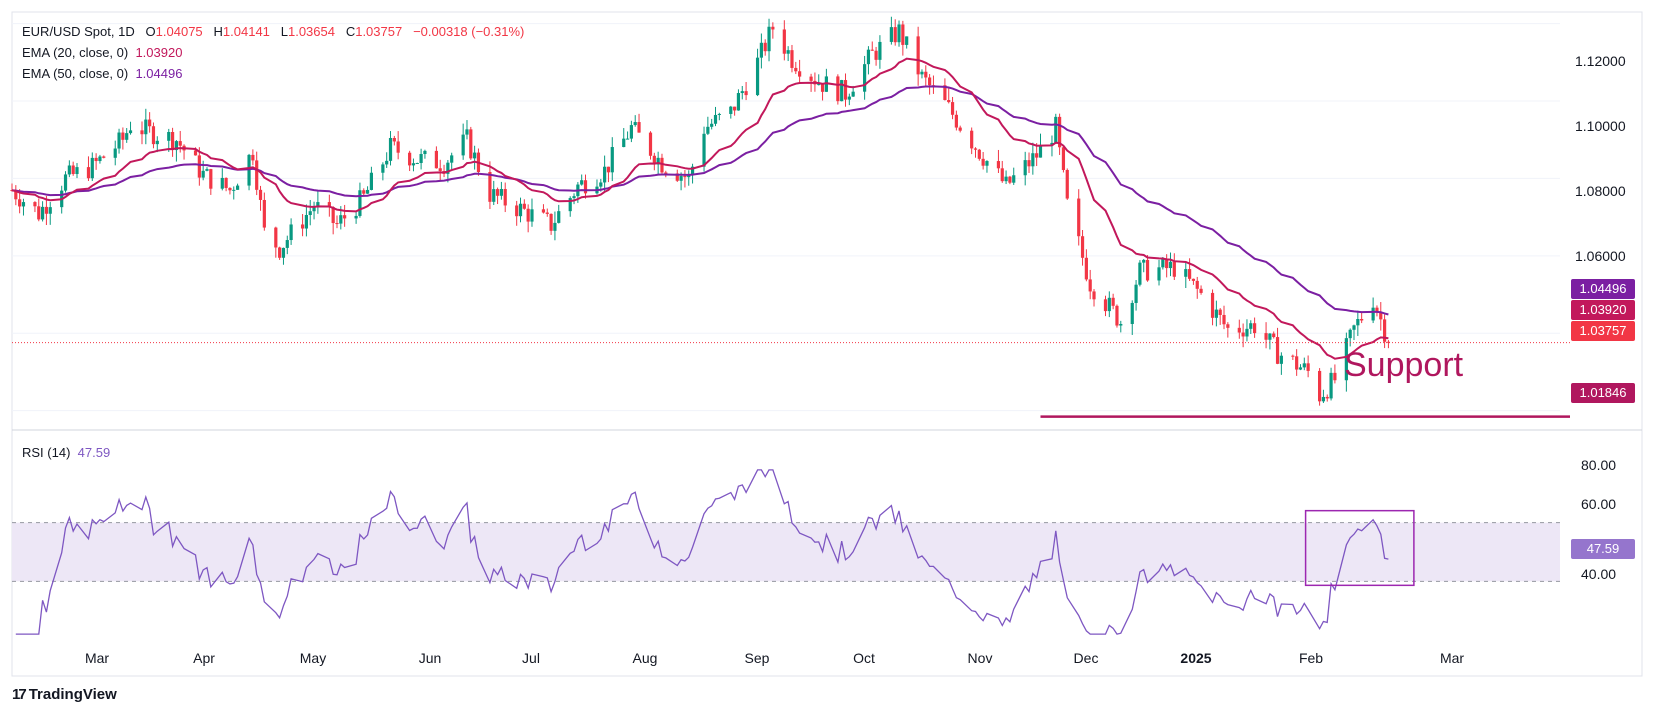 Image resolution: width=1654 pixels, height=723 pixels. What do you see at coordinates (311, 31) in the screenshot?
I see `low-value: 1.03654` at bounding box center [311, 31].